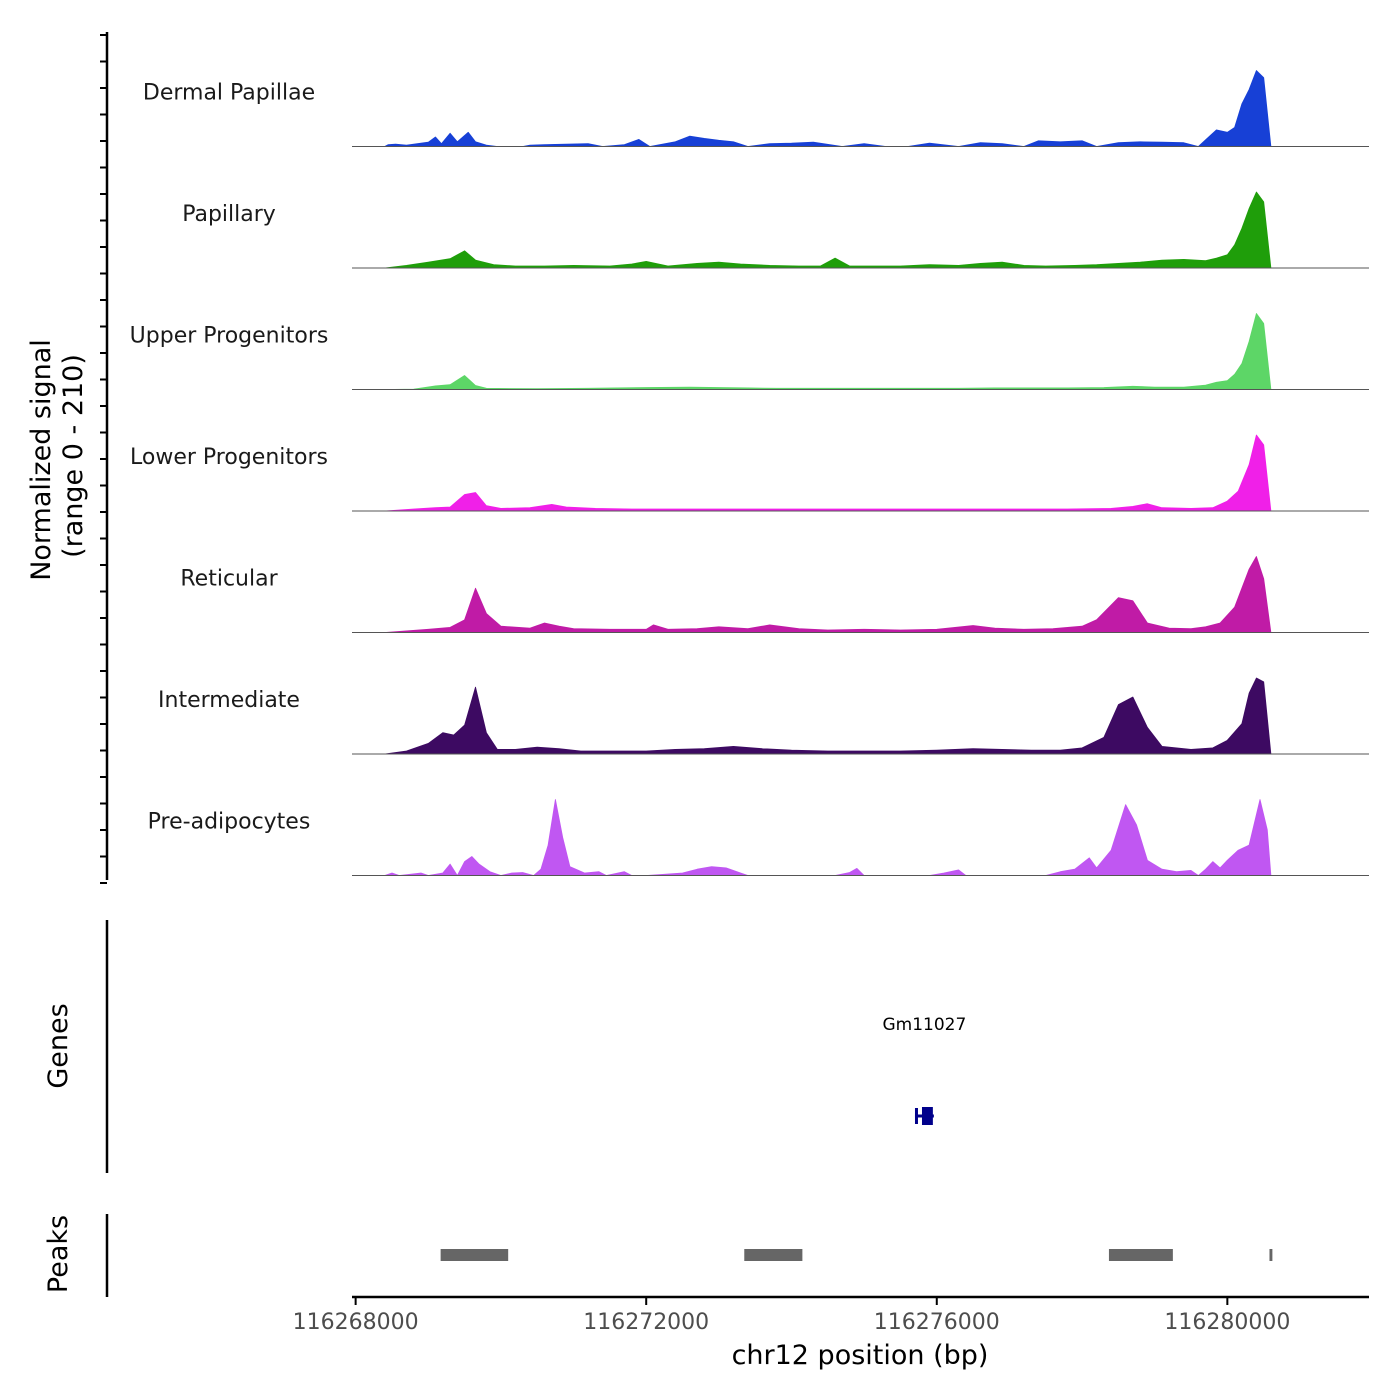  Describe the element at coordinates (103, 459) in the screenshot. I see `coverage-y-ticks` at that location.